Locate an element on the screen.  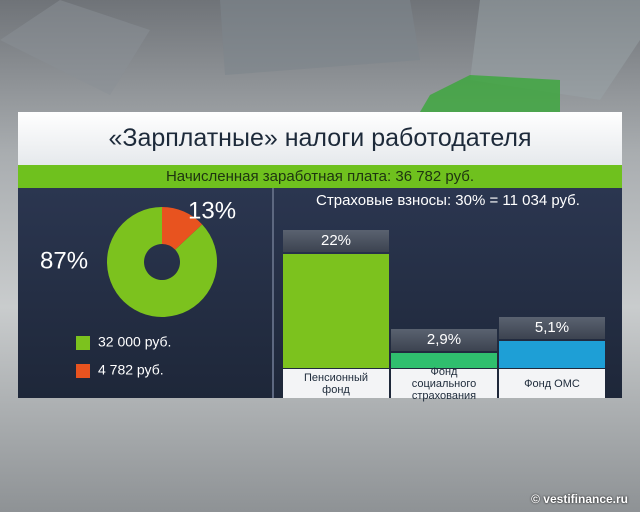
pie-value-label: 13% is located at coordinates (212, 210).